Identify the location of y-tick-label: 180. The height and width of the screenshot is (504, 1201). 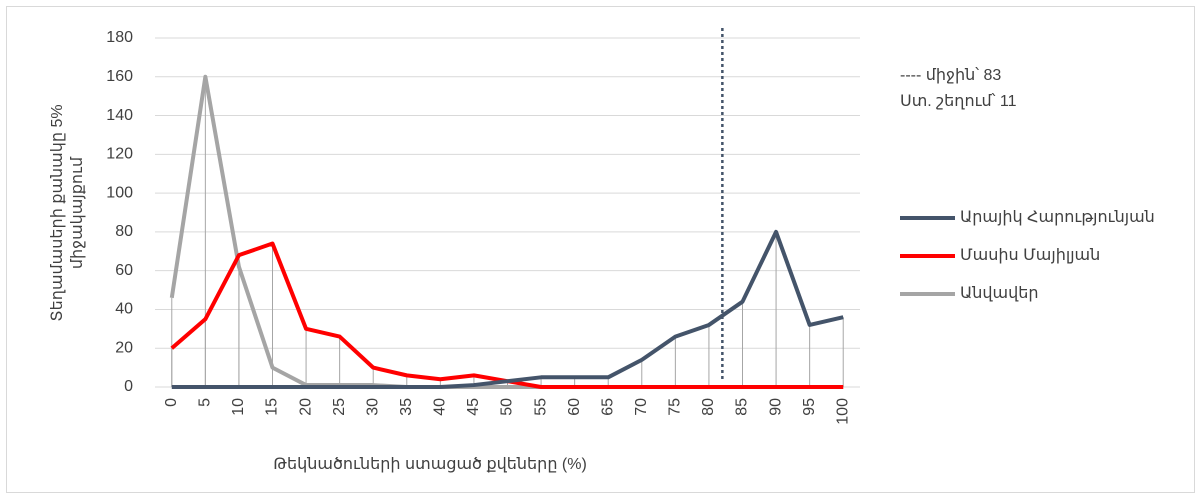
(119, 37).